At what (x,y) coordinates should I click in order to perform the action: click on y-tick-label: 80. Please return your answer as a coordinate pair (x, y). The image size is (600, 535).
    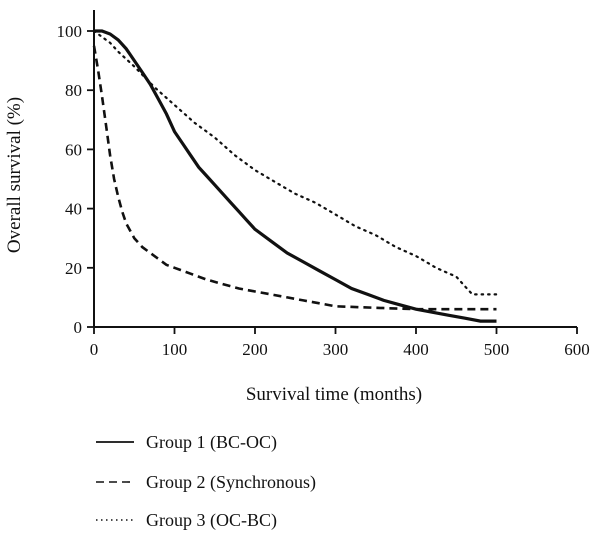
    Looking at the image, I should click on (73, 90).